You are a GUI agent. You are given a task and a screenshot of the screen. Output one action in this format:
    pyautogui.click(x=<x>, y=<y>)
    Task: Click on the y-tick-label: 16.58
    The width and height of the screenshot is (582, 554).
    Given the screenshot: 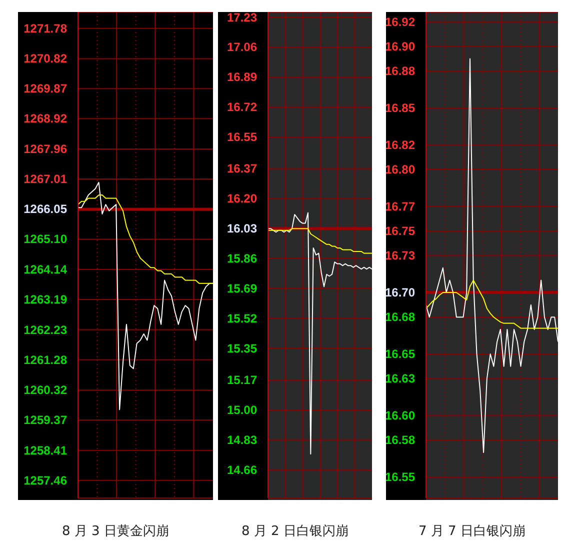 What is the action you would take?
    pyautogui.click(x=400, y=440)
    